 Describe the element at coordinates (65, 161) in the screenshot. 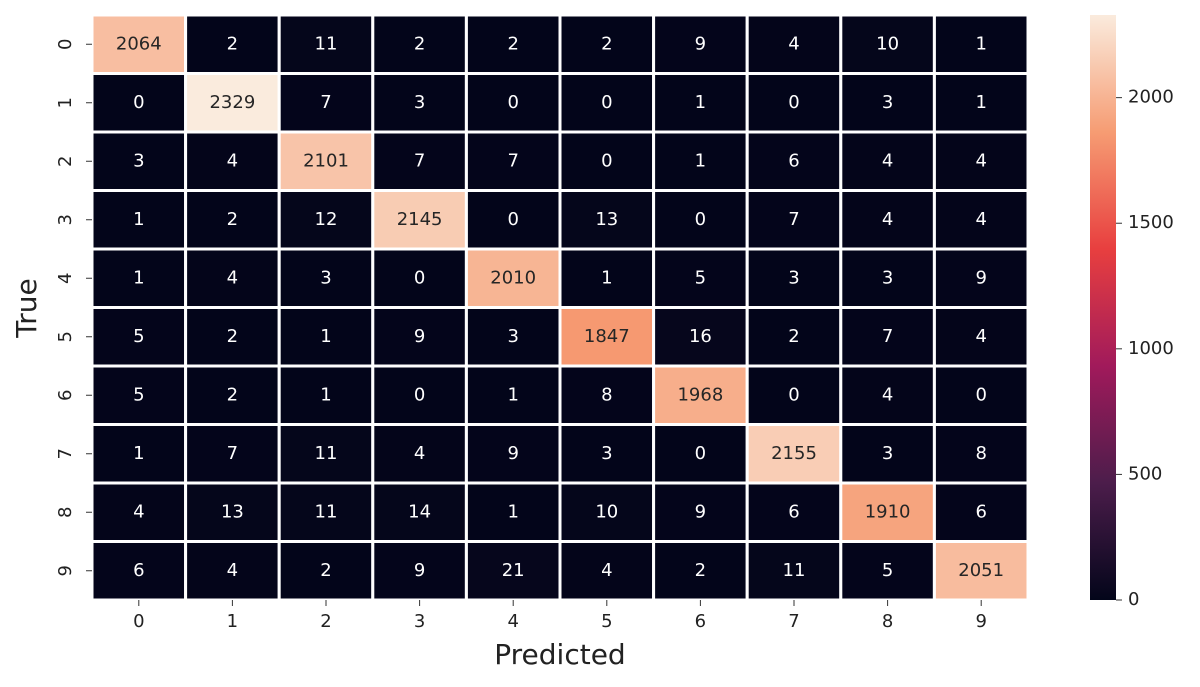

I see `y-tick-label: 2` at that location.